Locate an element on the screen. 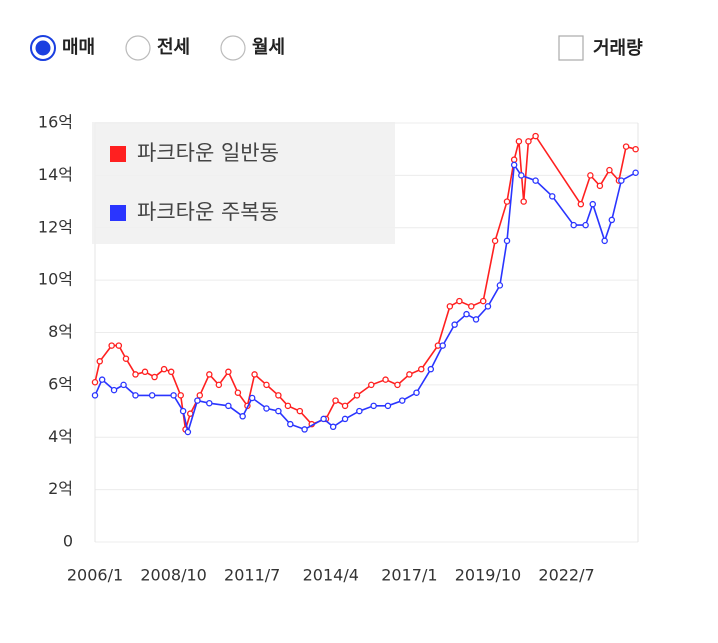 The height and width of the screenshot is (643, 718). x-tick-label: 2014/4 is located at coordinates (331, 575).